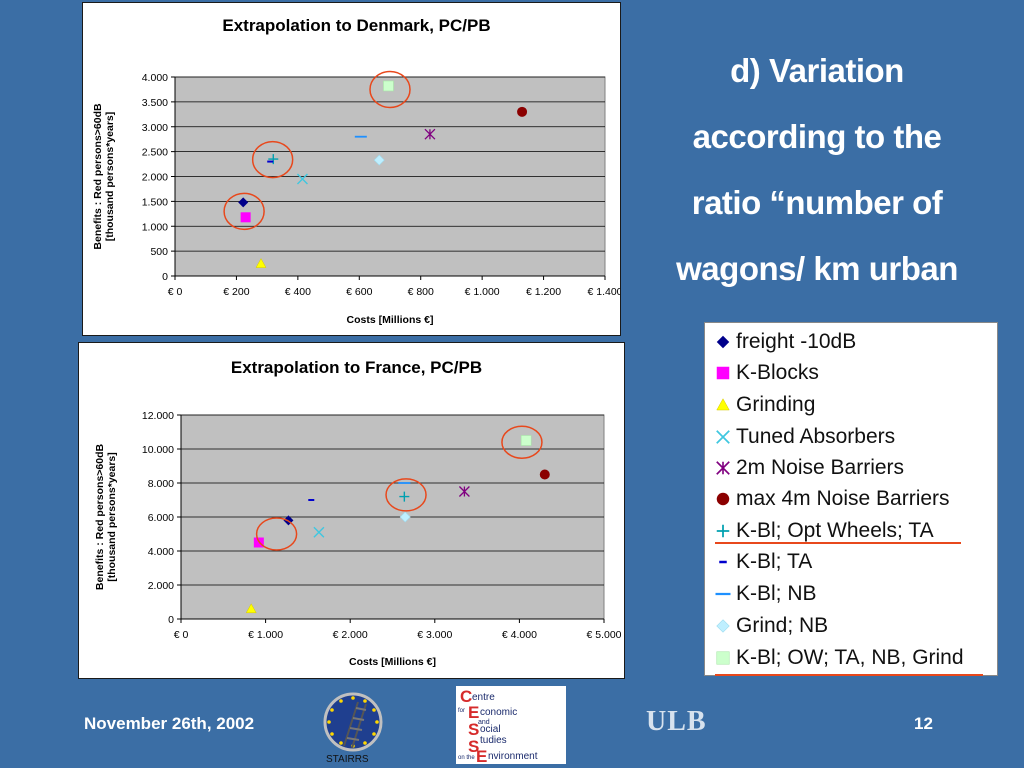 The width and height of the screenshot is (1024, 768). Describe the element at coordinates (603, 635) in the screenshot. I see `x-tick-label: € 5.000` at that location.